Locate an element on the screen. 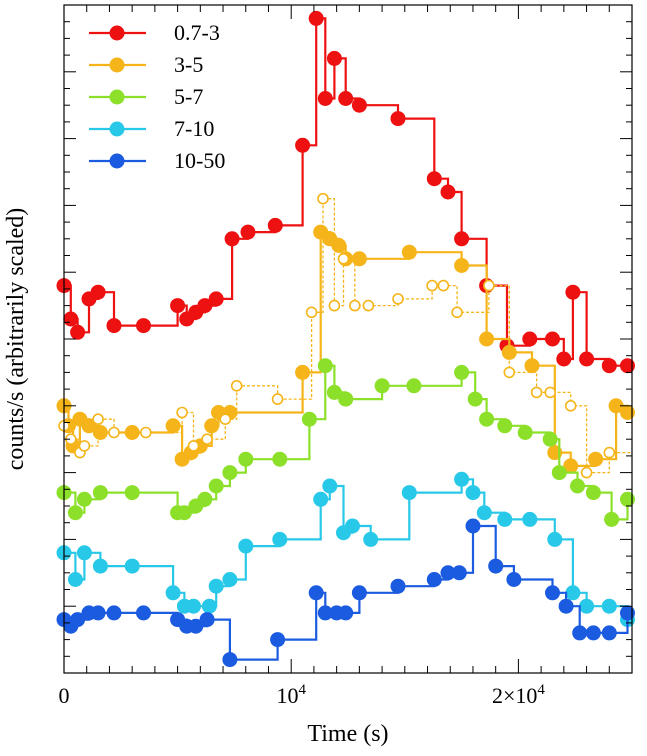 Image resolution: width=647 pixels, height=756 pixels. legend-entry: 0.7-3 is located at coordinates (154, 32).